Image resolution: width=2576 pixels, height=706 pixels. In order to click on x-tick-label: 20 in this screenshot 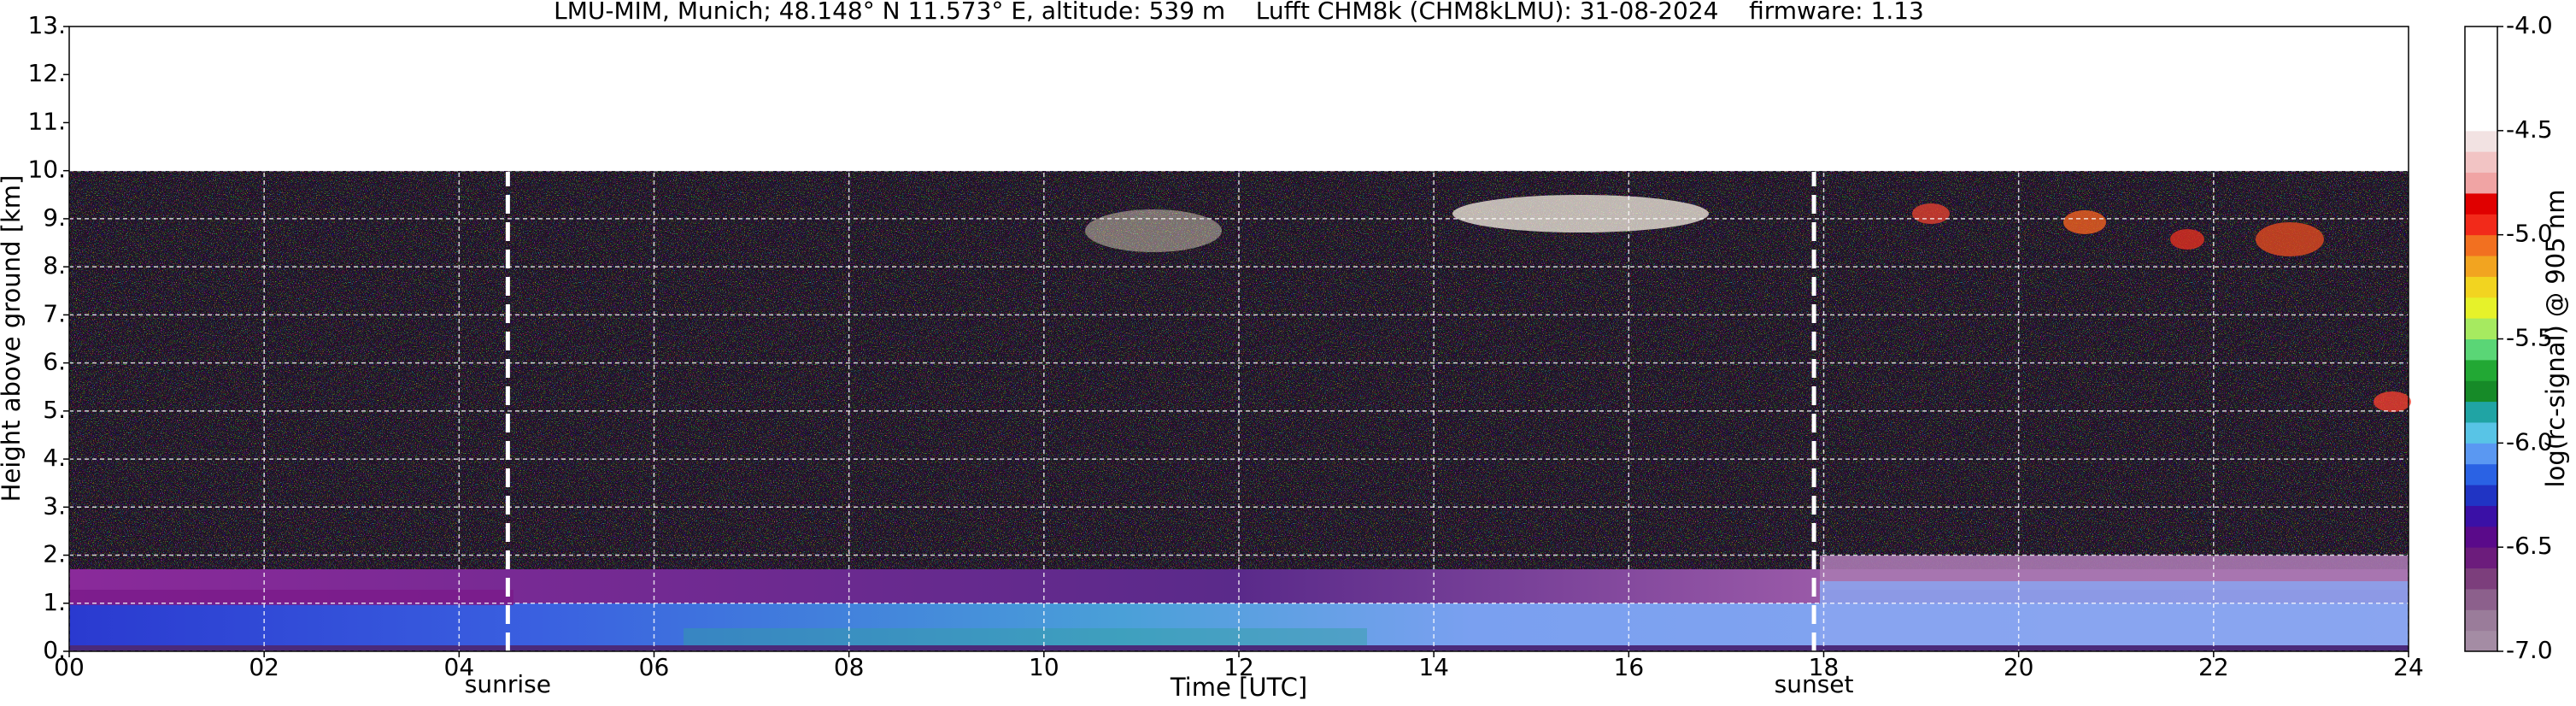, I will do `click(2019, 667)`.